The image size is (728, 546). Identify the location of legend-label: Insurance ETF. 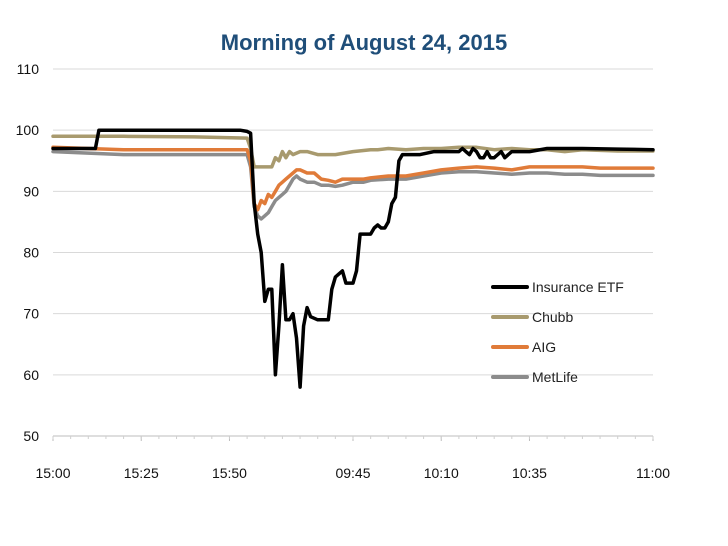
(578, 287).